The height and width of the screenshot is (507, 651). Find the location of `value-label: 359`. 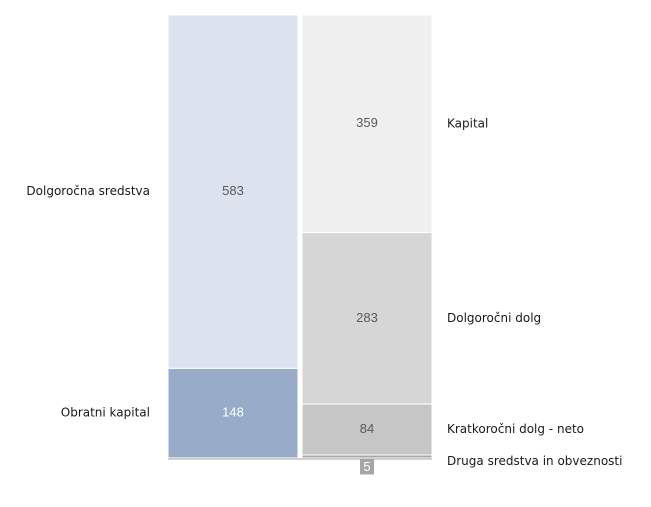

value-label: 359 is located at coordinates (367, 122).